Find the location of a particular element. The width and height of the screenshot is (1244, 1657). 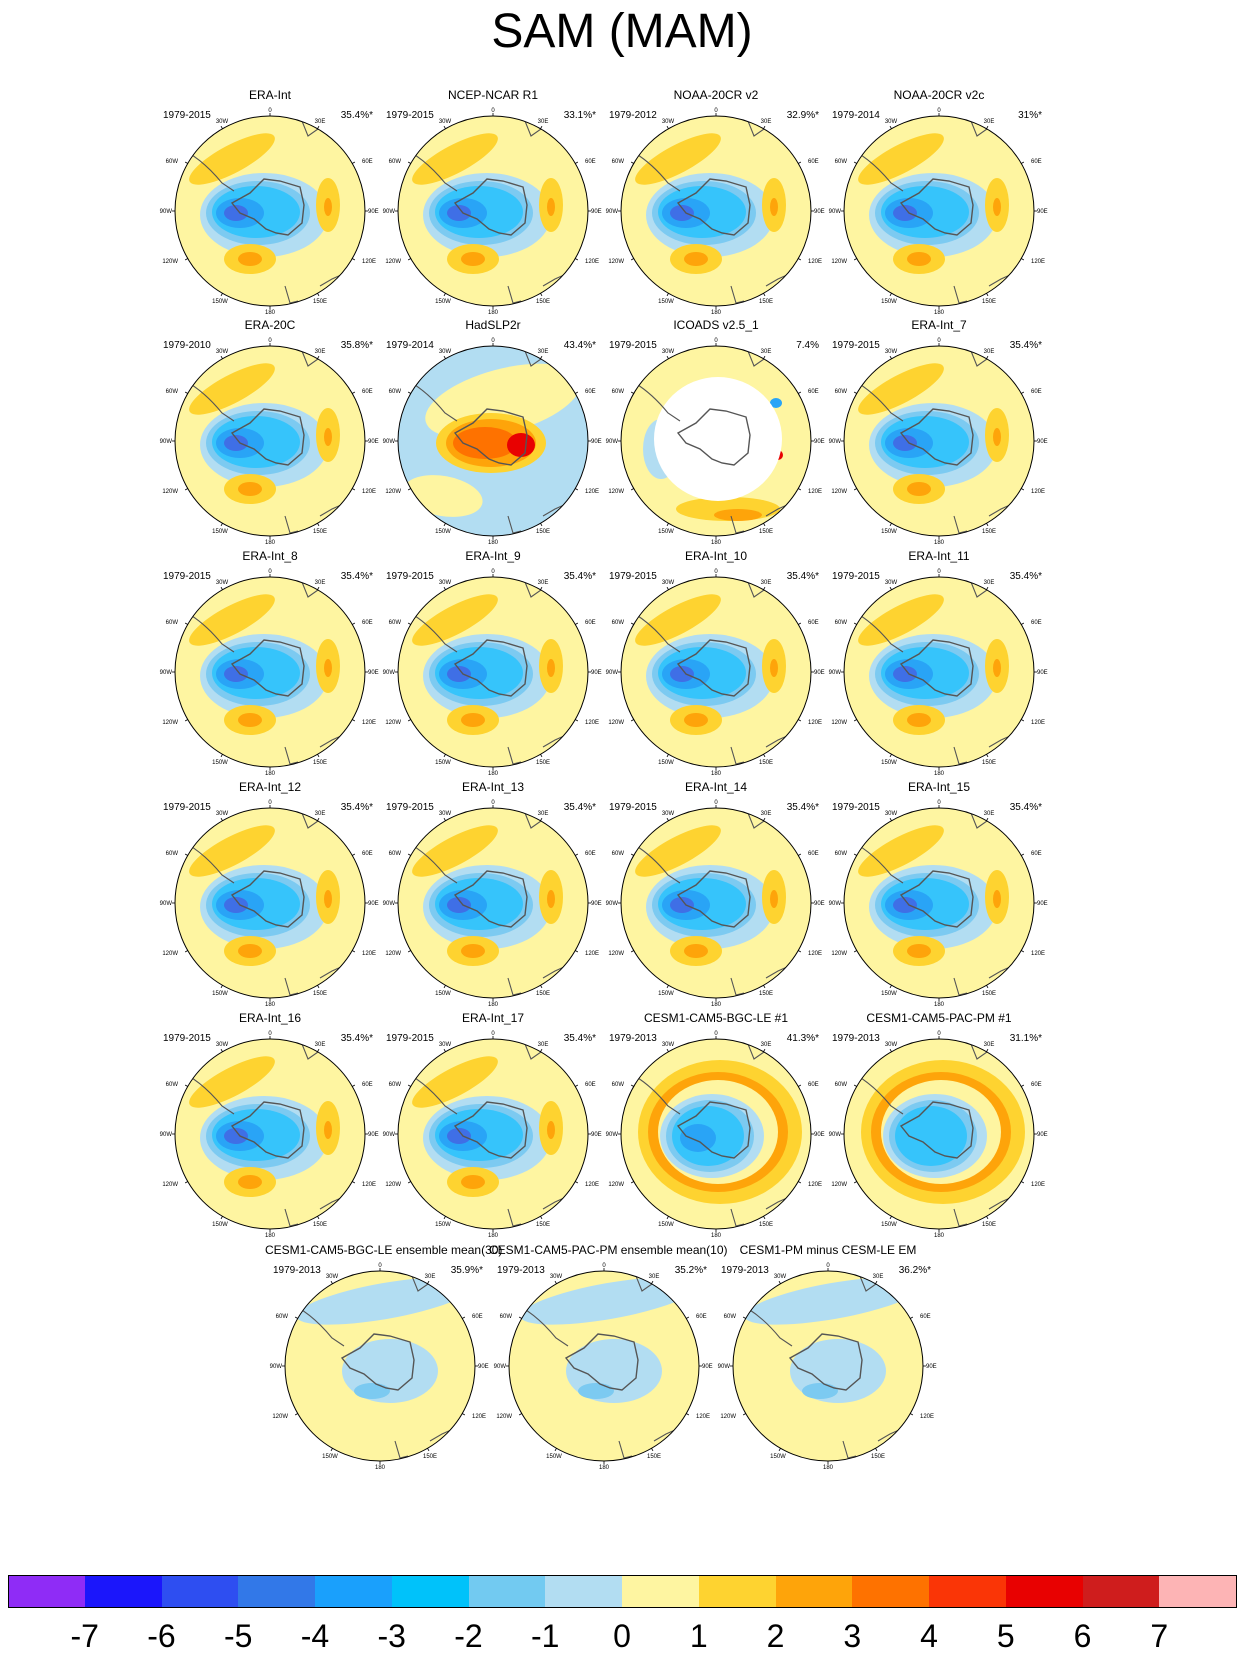

panel-variance: 41.3%* is located at coordinates (802, 1038).